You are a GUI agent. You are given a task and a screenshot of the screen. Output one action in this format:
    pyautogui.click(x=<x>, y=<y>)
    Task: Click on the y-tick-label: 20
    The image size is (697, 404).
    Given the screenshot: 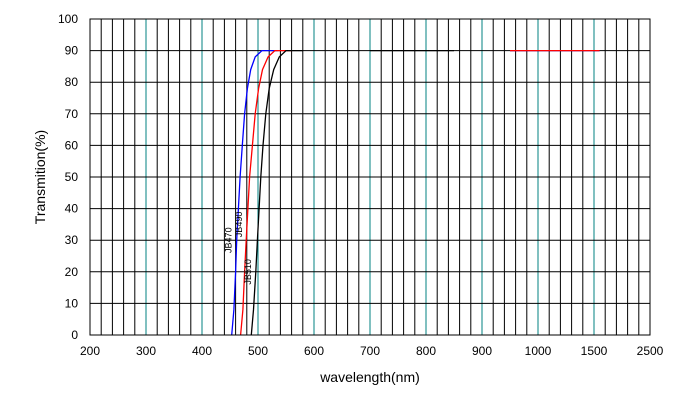 What is the action you would take?
    pyautogui.click(x=72, y=272)
    